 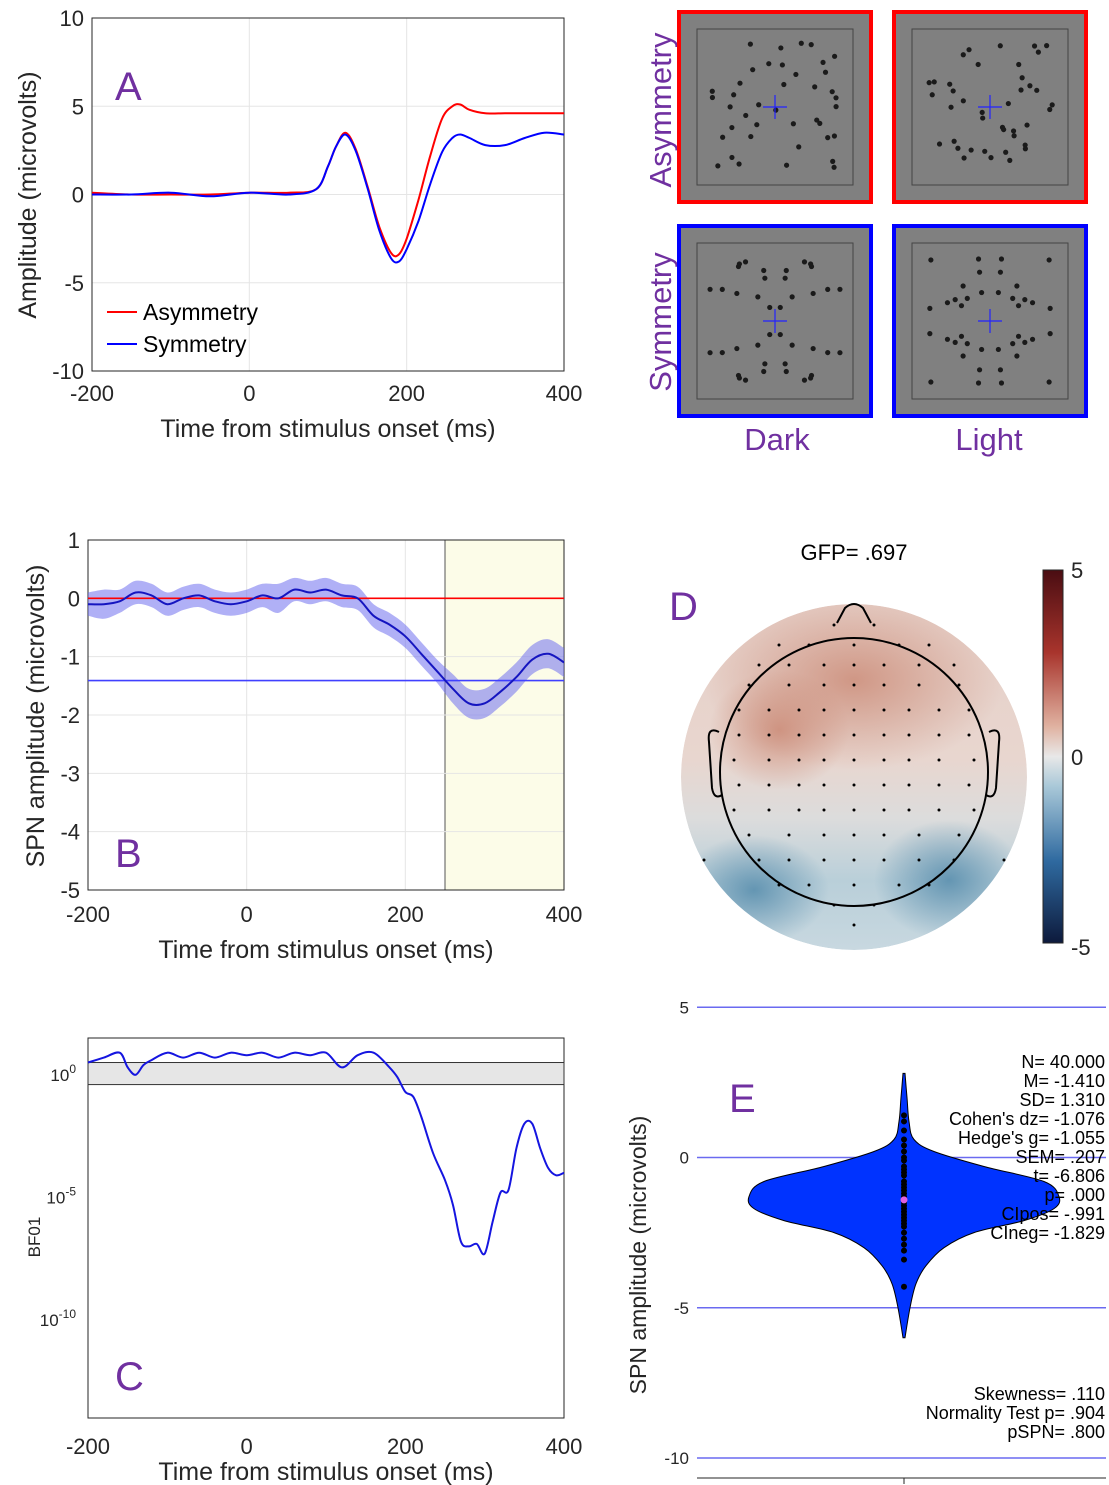 I want to click on col-label-dark: Dark, so click(x=777, y=439).